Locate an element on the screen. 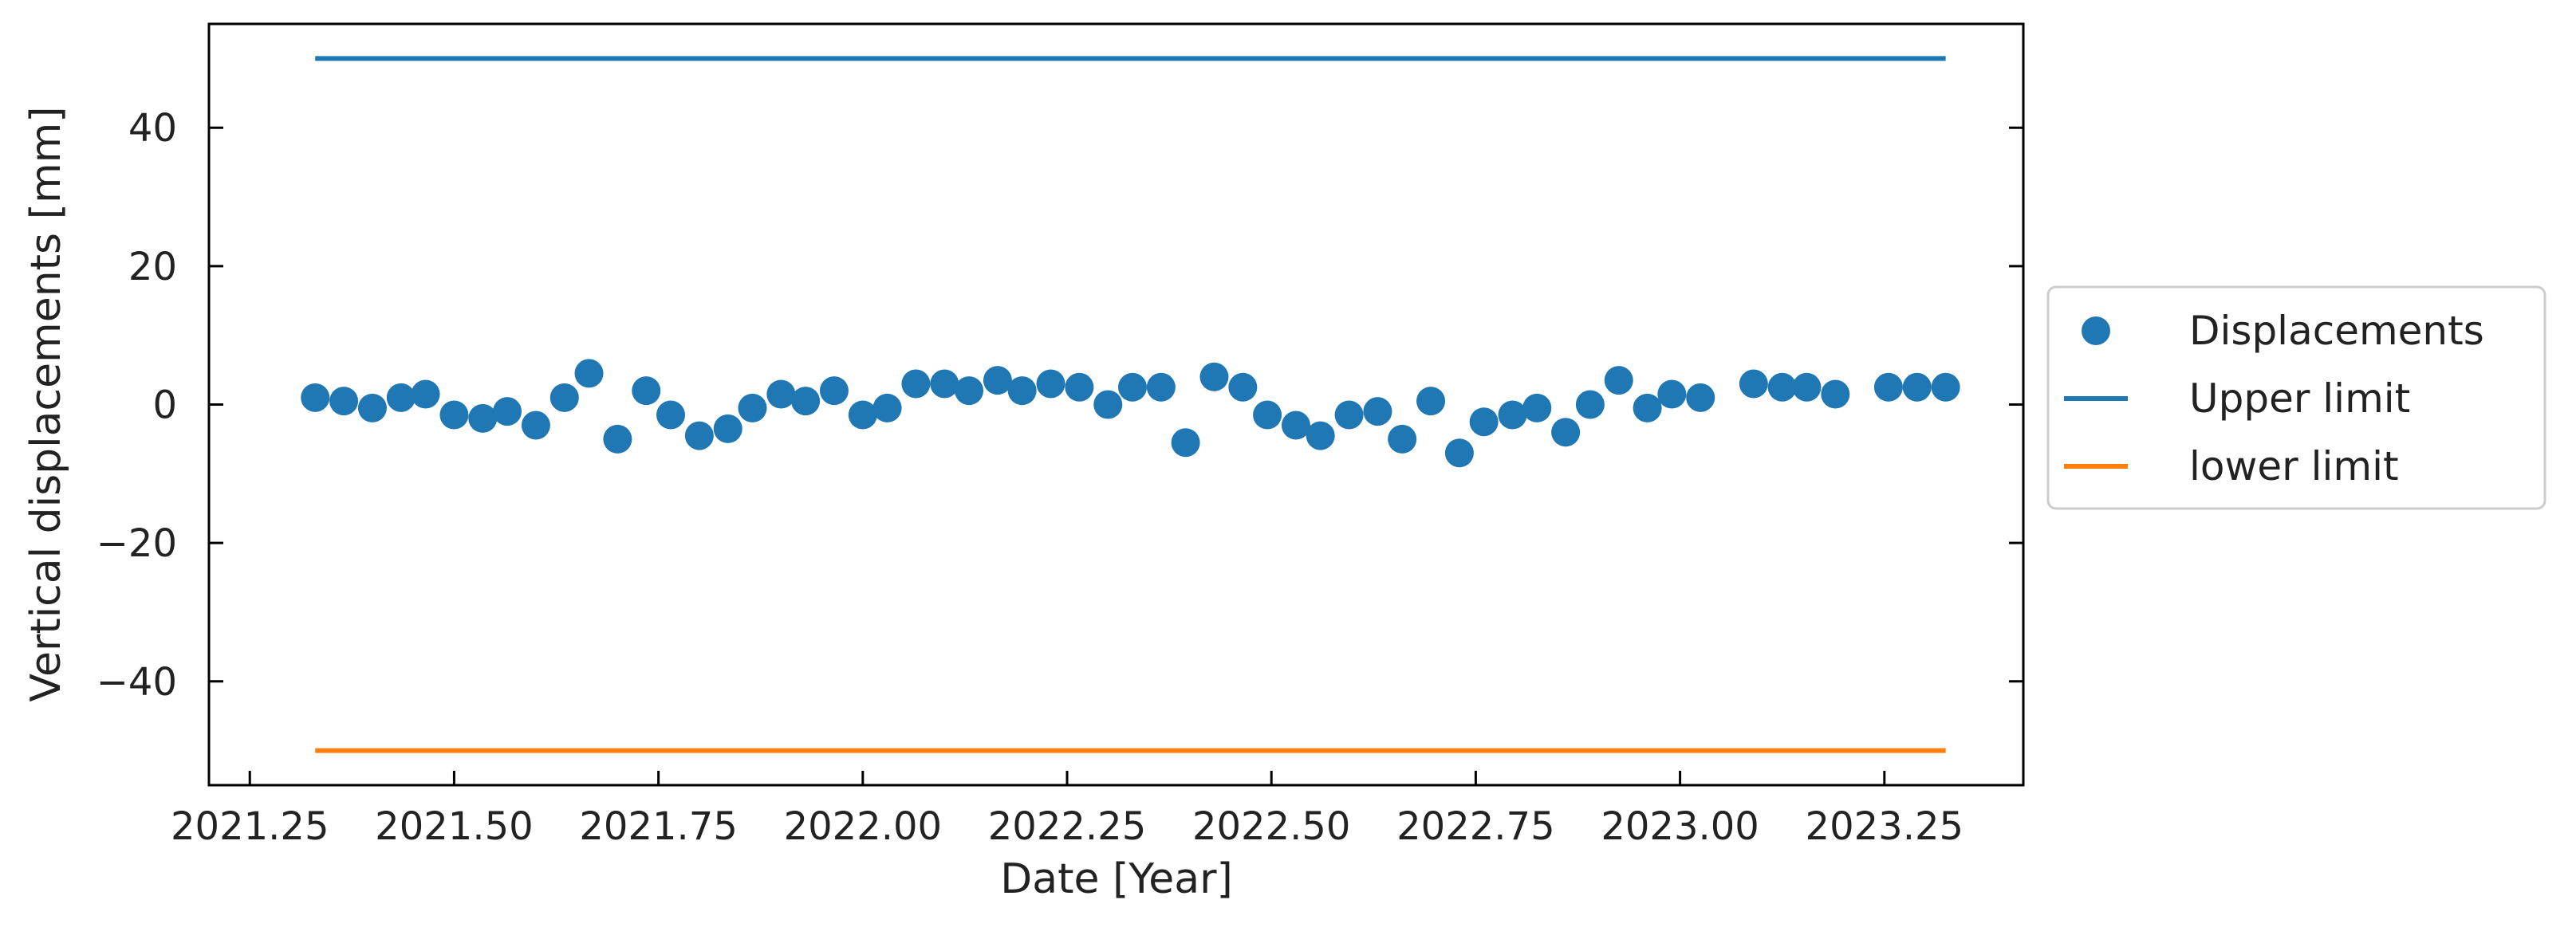  x-tick-label: 2021.25 is located at coordinates (250, 826).